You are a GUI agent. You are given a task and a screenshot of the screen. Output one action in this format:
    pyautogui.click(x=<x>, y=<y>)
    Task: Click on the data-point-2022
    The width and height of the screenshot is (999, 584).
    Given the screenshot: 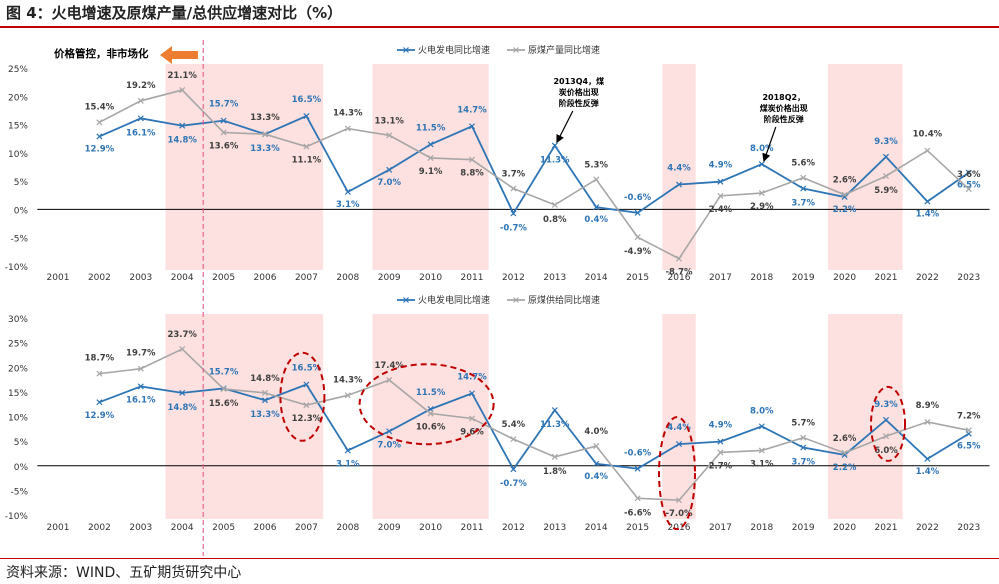 What is the action you would take?
    pyautogui.click(x=927, y=421)
    